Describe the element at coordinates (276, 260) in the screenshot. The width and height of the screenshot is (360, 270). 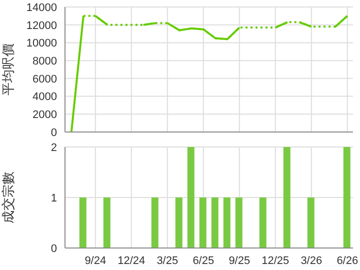
I see `x-tick-label: 12/25` at that location.